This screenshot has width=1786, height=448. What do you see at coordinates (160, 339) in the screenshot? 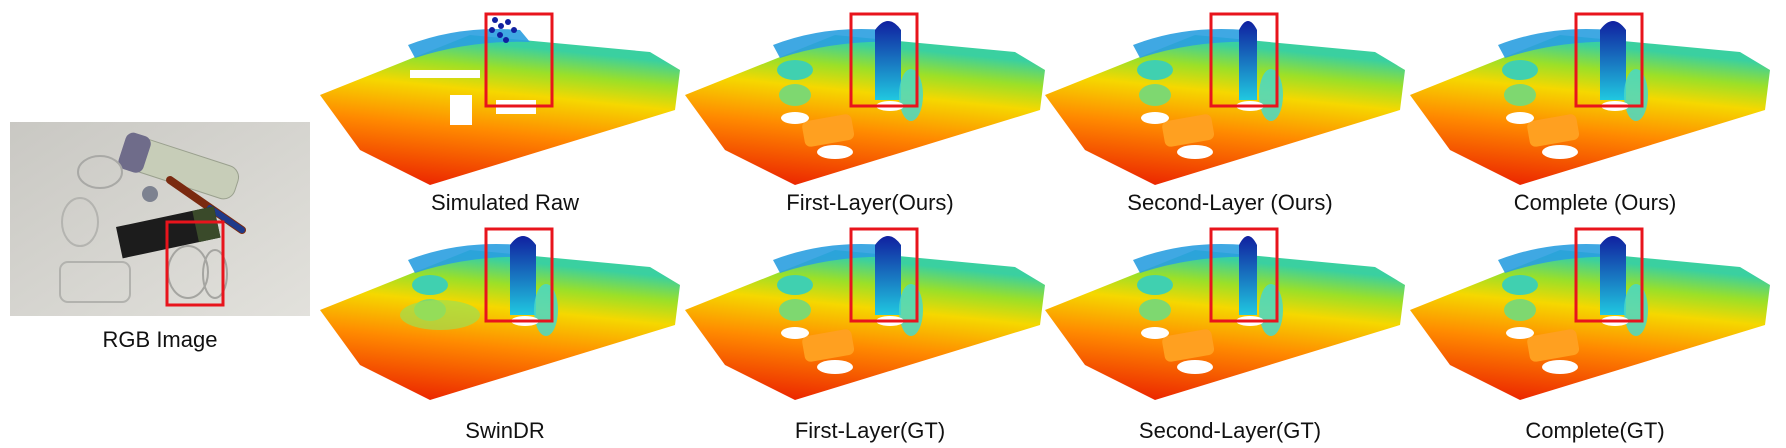
I see `rgb-image-caption: RGB Image` at bounding box center [160, 339].